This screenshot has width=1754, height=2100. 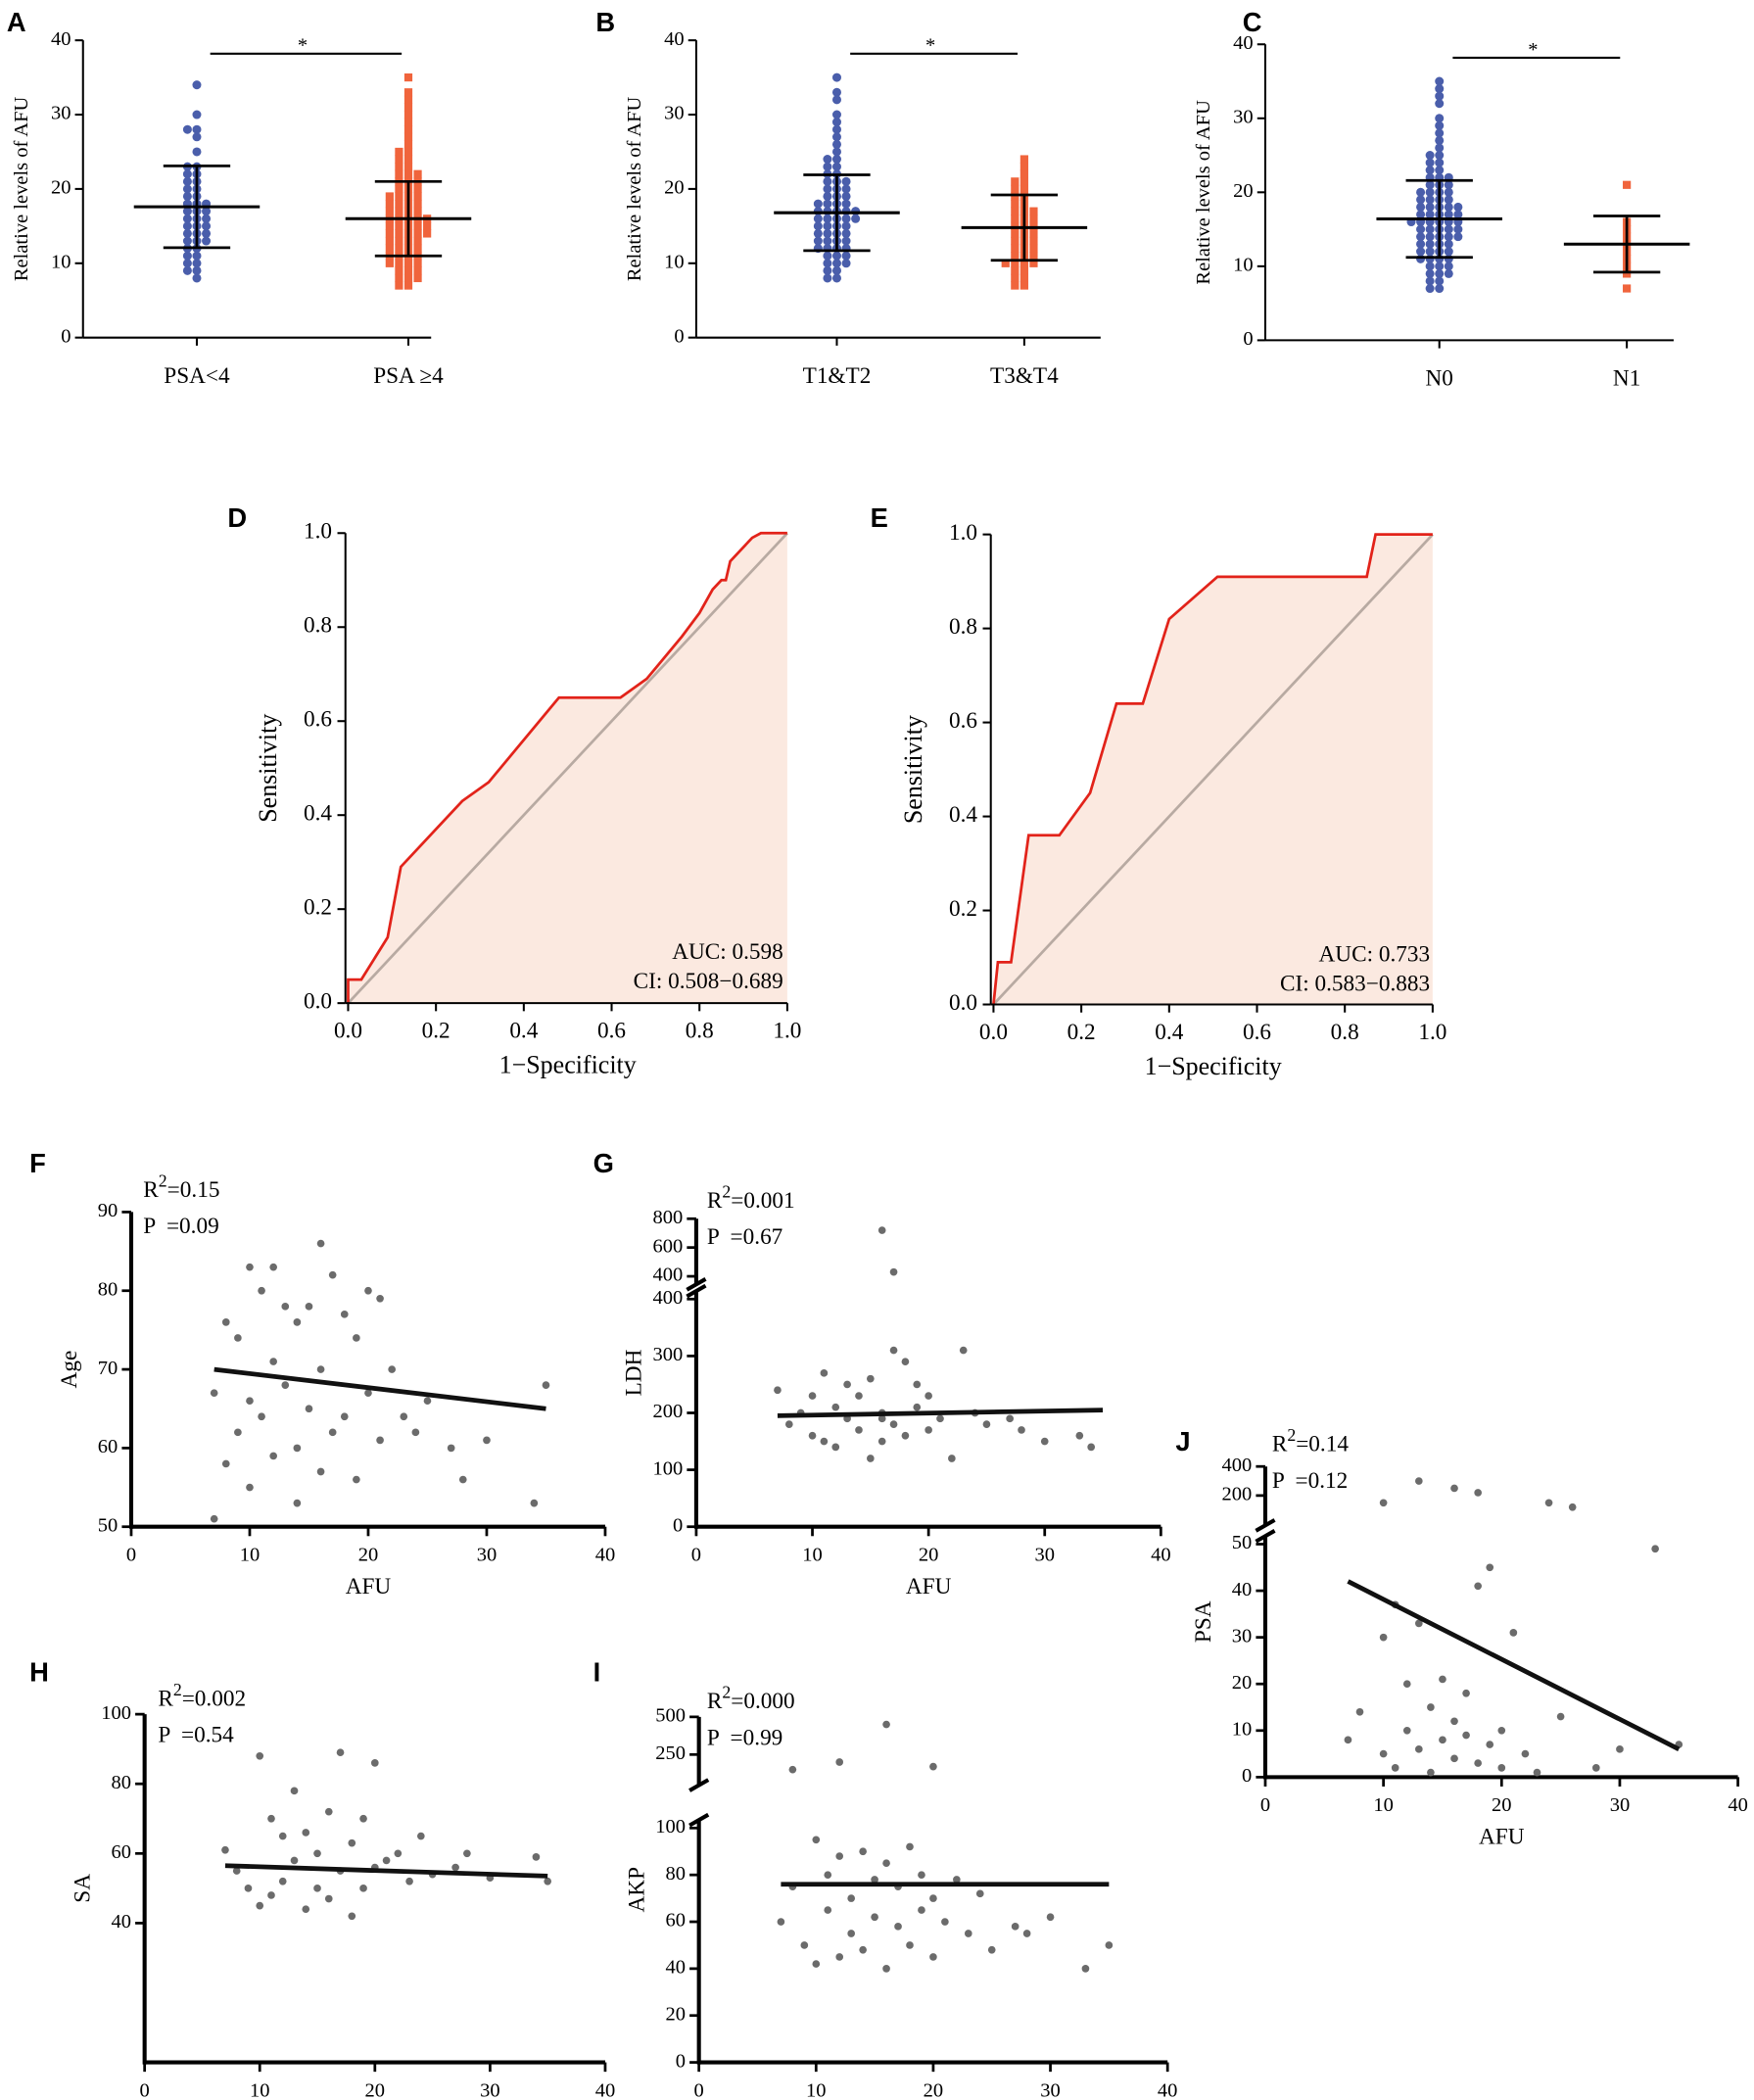 I want to click on x-tick-label: 30, so click(x=1044, y=1554).